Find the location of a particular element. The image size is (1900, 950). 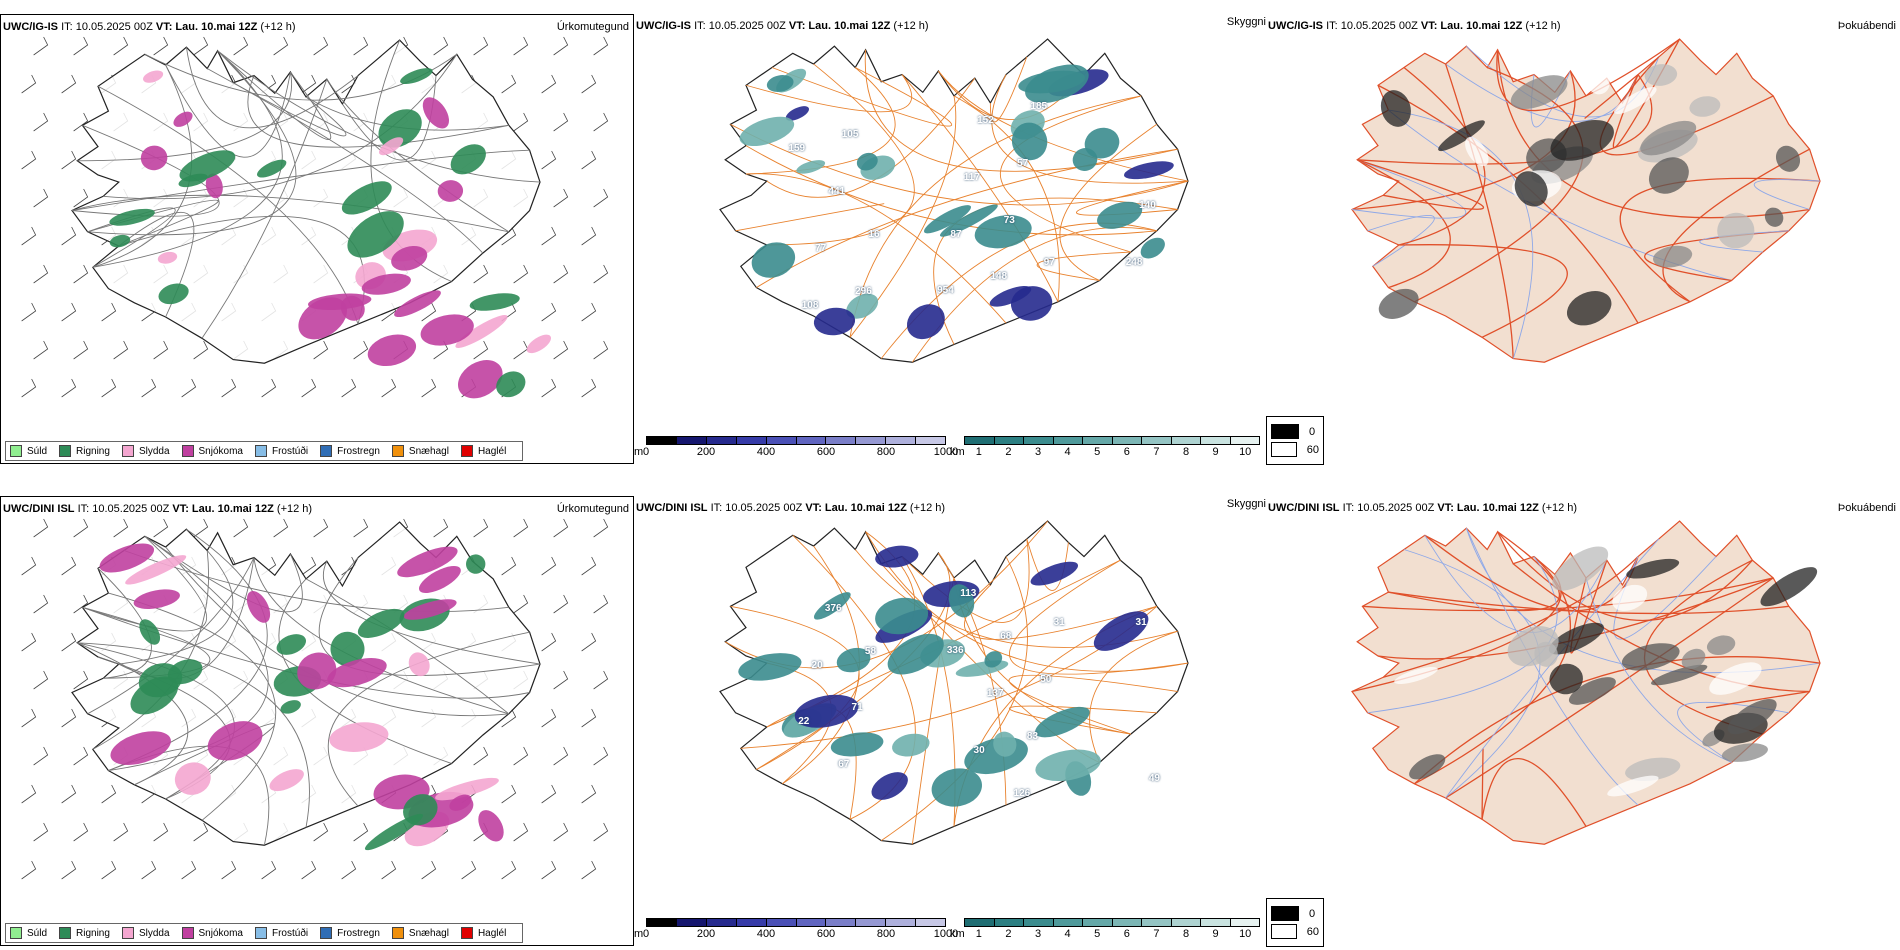

fog-index-legend: 0 60 is located at coordinates (1295, 922).